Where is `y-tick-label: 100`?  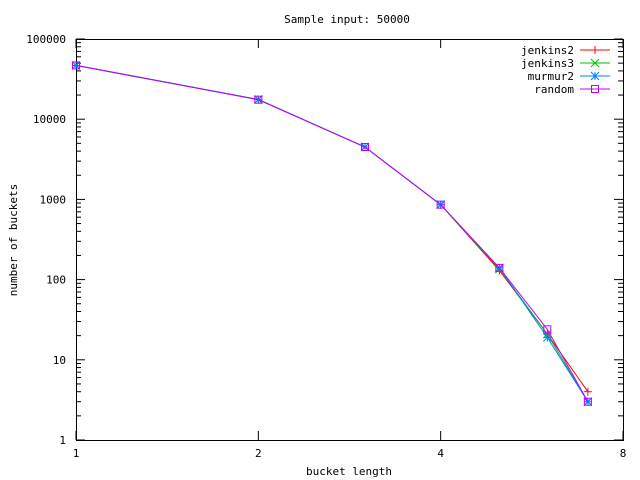 y-tick-label: 100 is located at coordinates (56, 280).